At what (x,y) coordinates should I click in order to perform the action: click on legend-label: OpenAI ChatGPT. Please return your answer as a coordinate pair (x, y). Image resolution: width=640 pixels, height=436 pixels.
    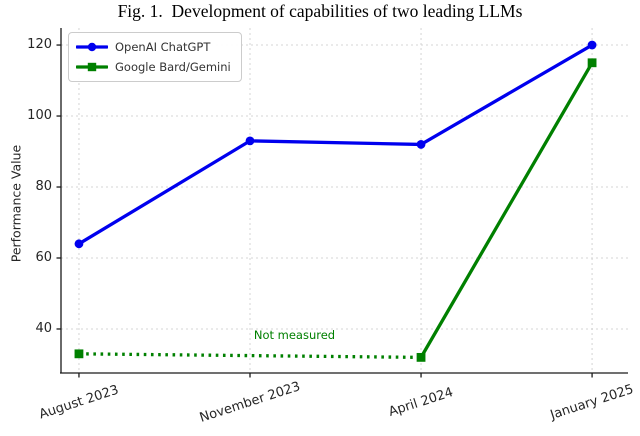
    Looking at the image, I should click on (163, 47).